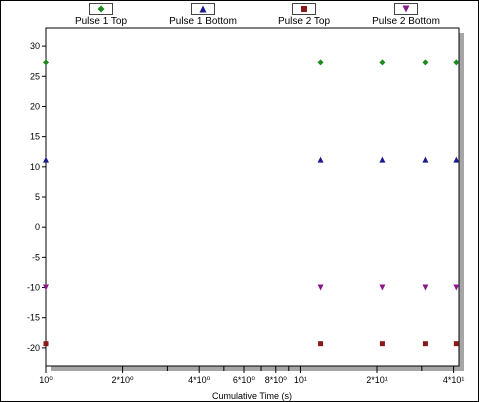 Image resolution: width=479 pixels, height=402 pixels. I want to click on diamond-marker-icon, so click(101, 9).